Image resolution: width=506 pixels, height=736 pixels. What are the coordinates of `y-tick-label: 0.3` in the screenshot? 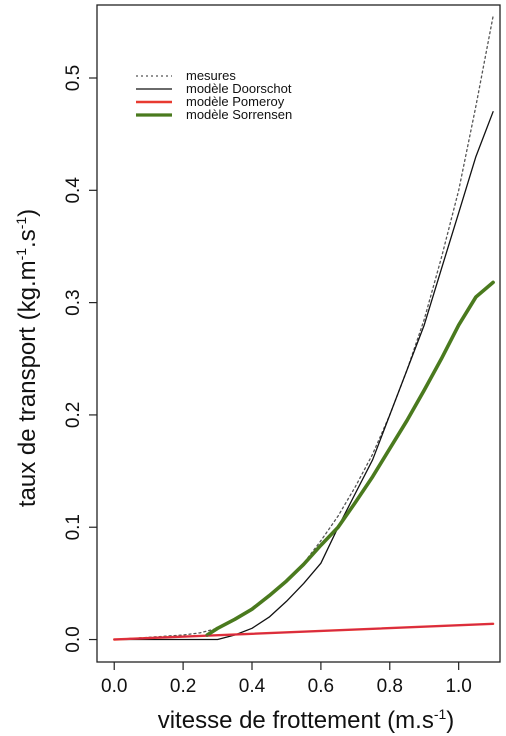 It's located at (73, 302).